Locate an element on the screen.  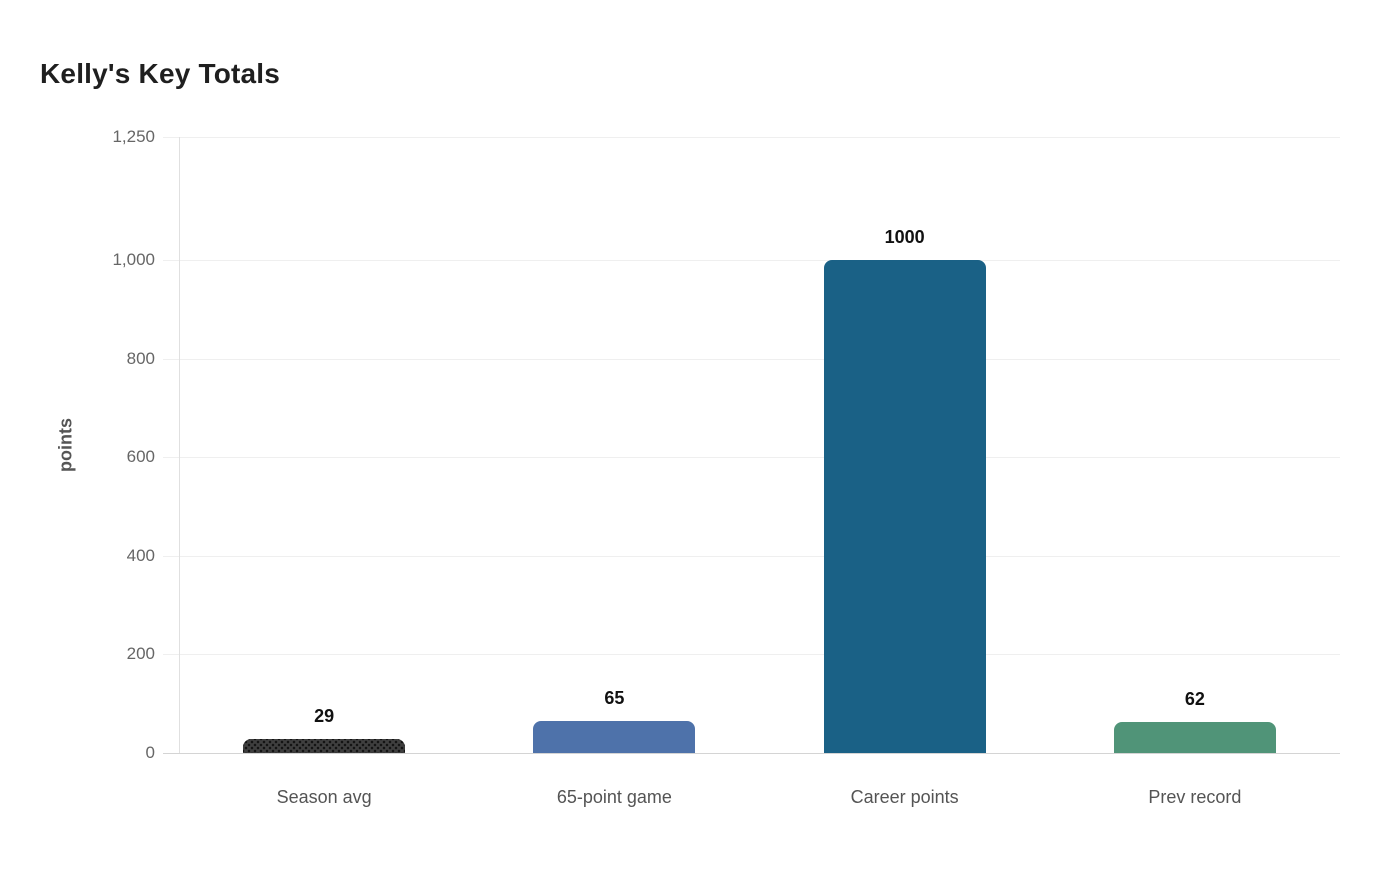
bar-career-points is located at coordinates (904, 506).